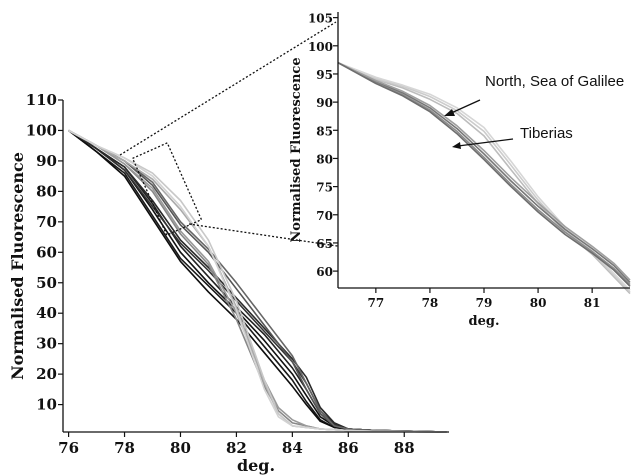 The height and width of the screenshot is (475, 632). Describe the element at coordinates (464, 107) in the screenshot. I see `annotation-north-arrow-line` at that location.